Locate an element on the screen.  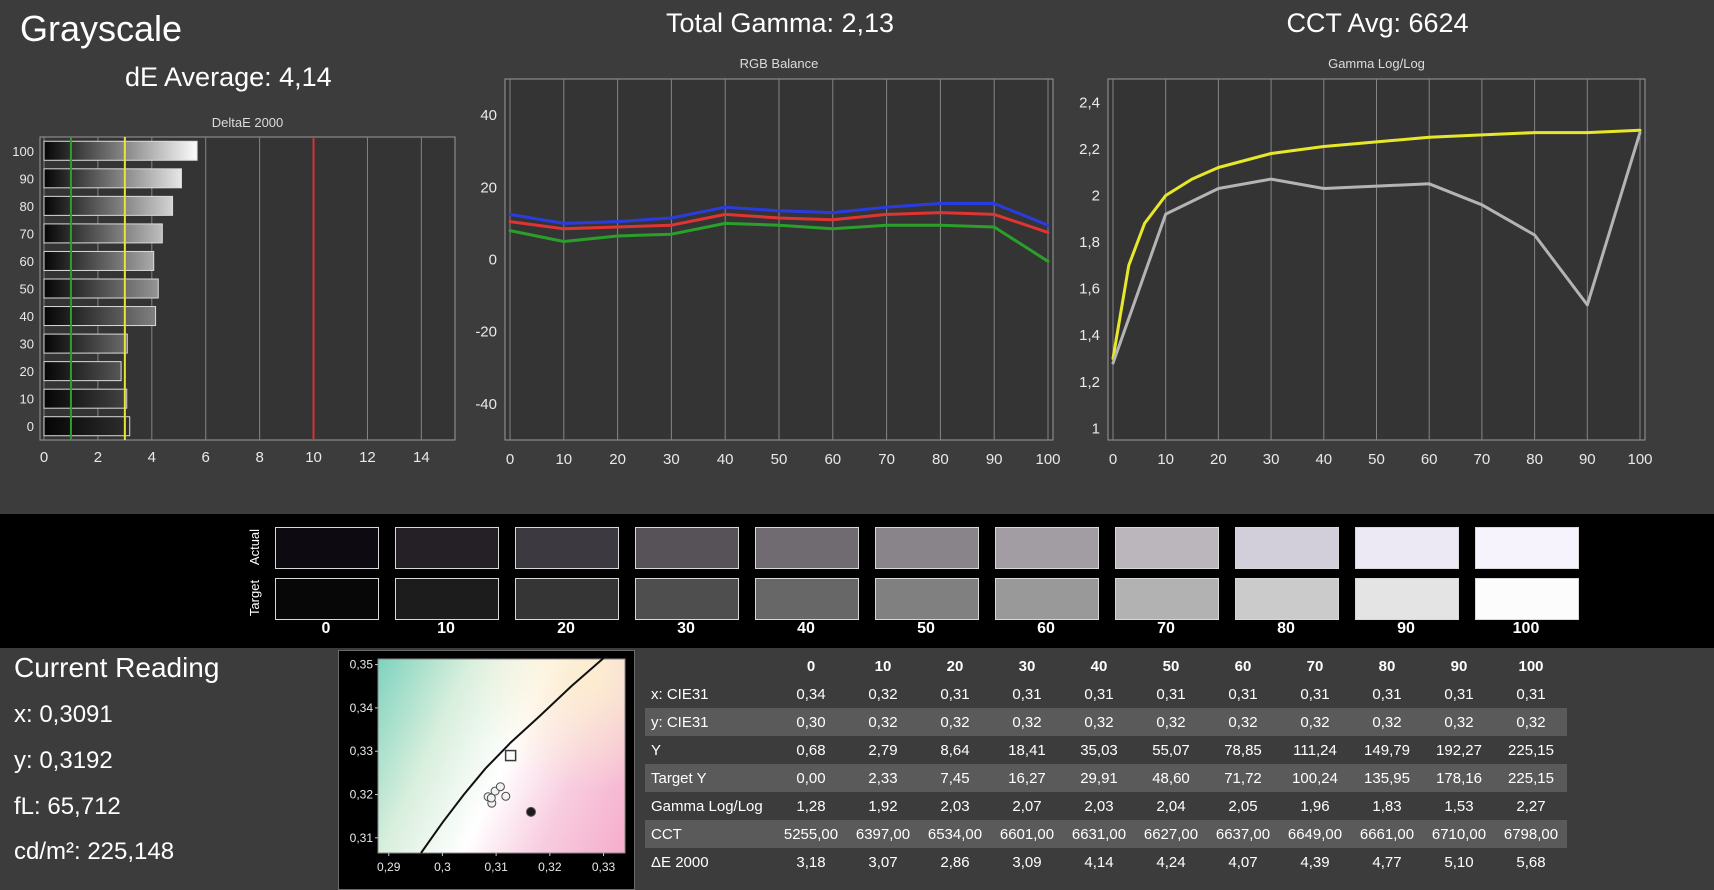
row-label: Target Y is located at coordinates (679, 778).